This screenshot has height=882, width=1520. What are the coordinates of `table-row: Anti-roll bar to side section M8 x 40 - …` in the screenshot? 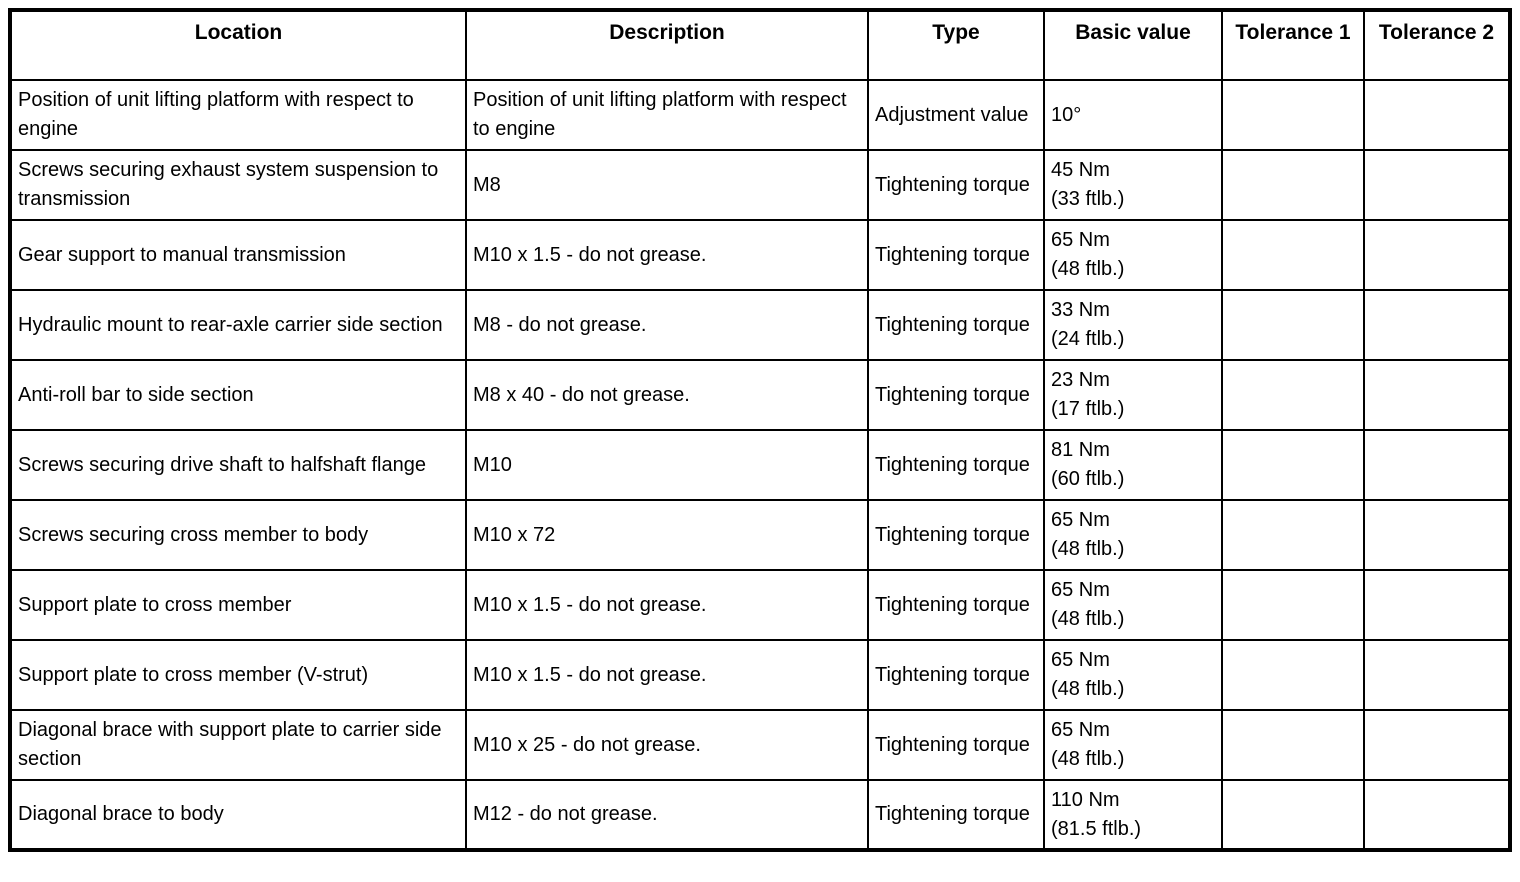 It's located at (760, 395).